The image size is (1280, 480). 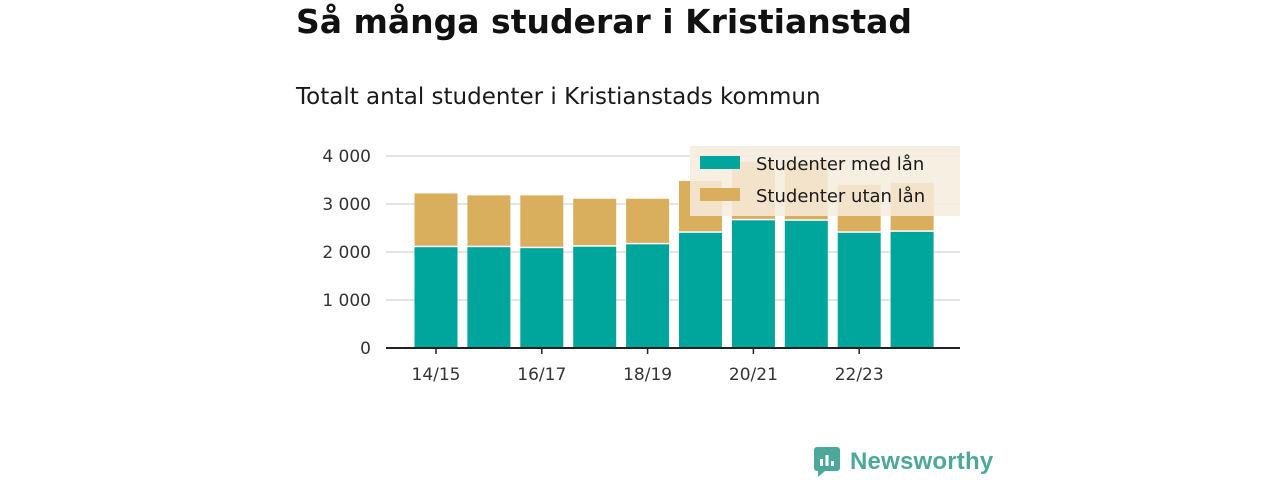 What do you see at coordinates (346, 253) in the screenshot?
I see `y-tick-label: 2 000` at bounding box center [346, 253].